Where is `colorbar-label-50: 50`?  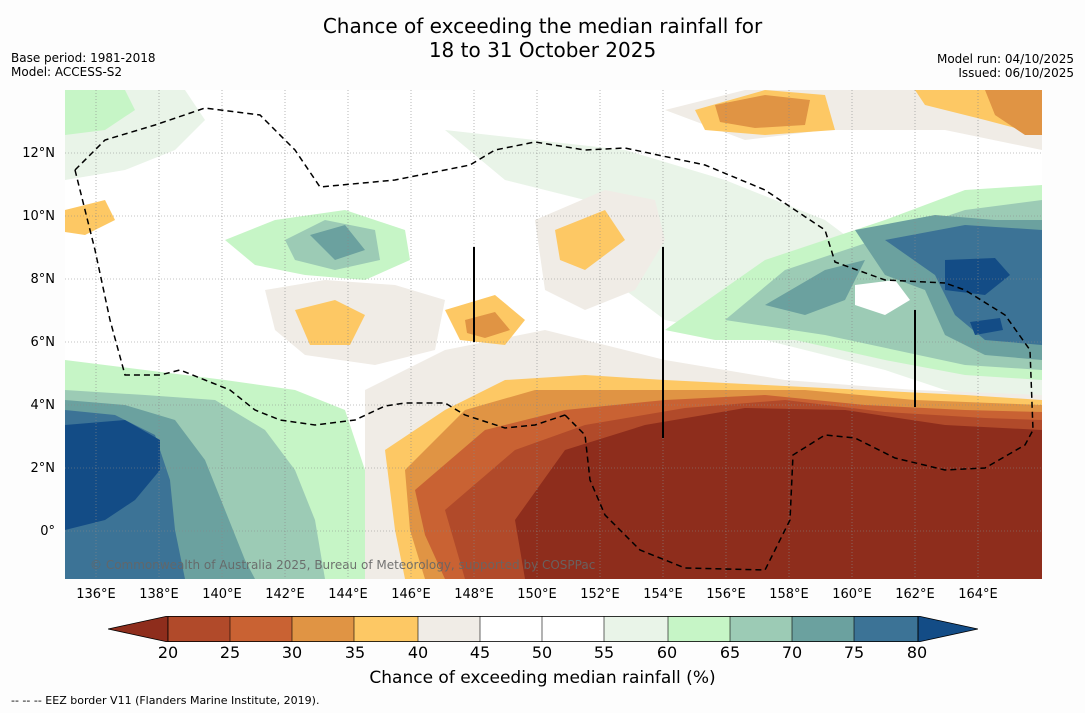 colorbar-label-50: 50 is located at coordinates (542, 652).